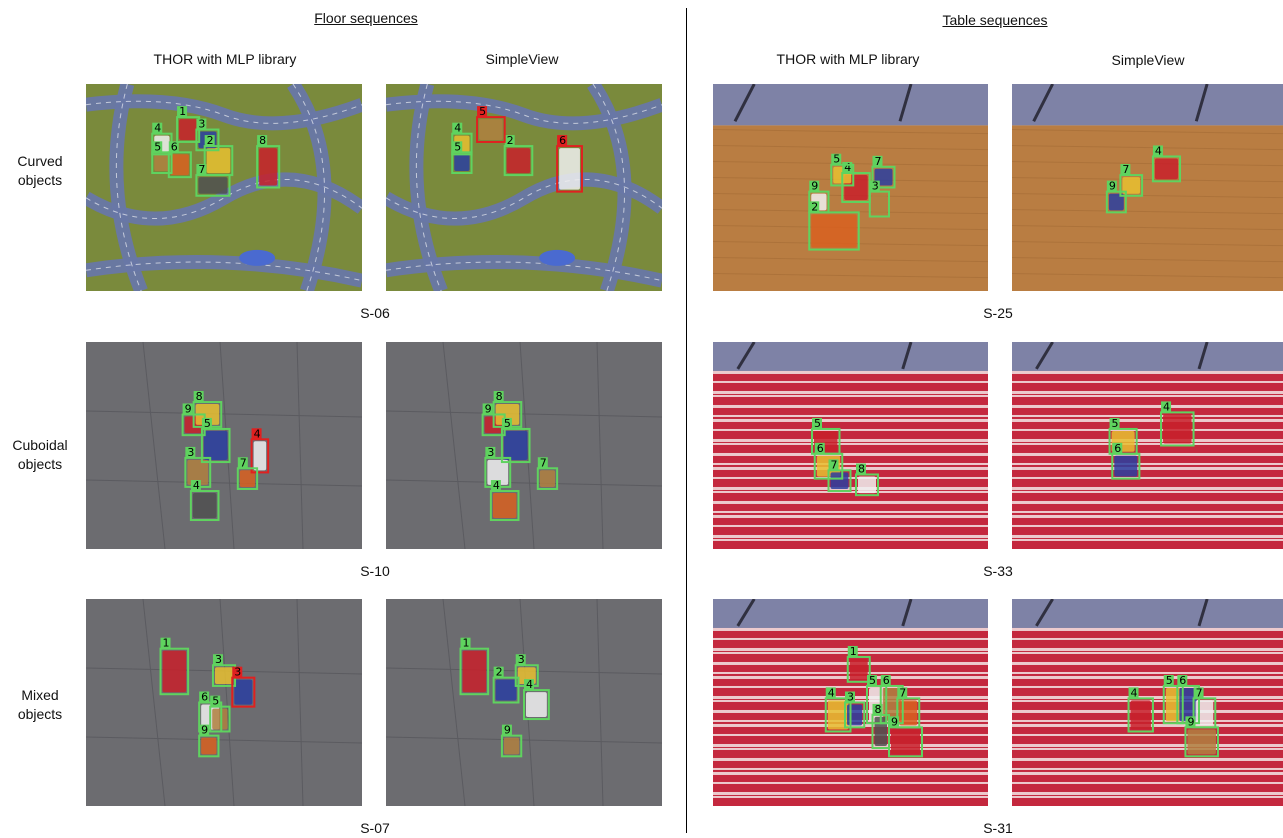 The height and width of the screenshot is (838, 1283). Describe the element at coordinates (224, 445) in the screenshot. I see `scene-illustration: 98 5 4 3 7 4` at that location.